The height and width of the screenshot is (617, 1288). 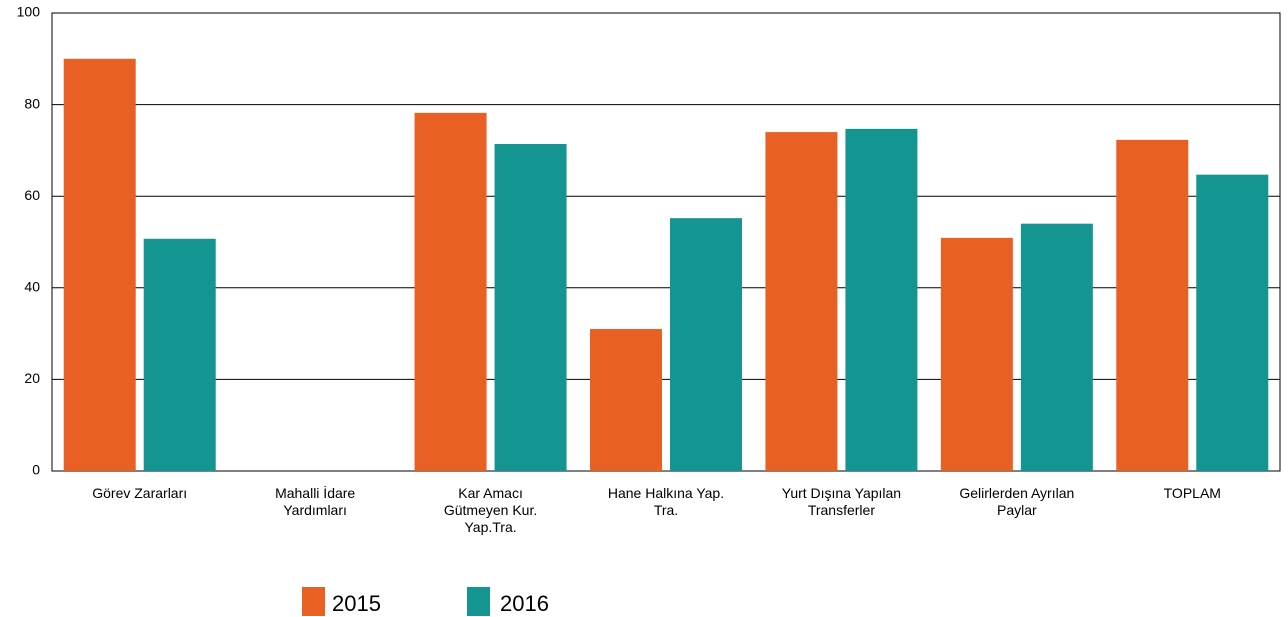 I want to click on y-tick-label: 60, so click(x=32, y=195).